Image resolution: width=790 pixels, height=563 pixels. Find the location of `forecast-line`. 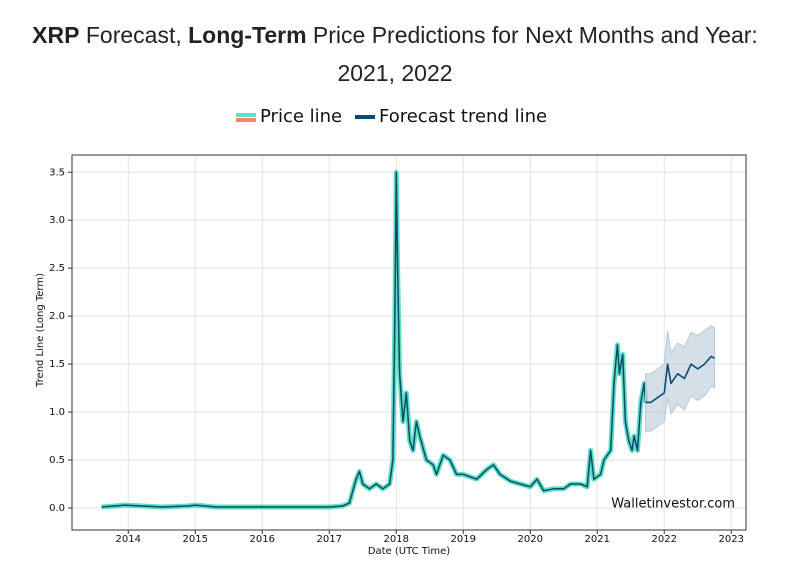

forecast-line is located at coordinates (680, 379).